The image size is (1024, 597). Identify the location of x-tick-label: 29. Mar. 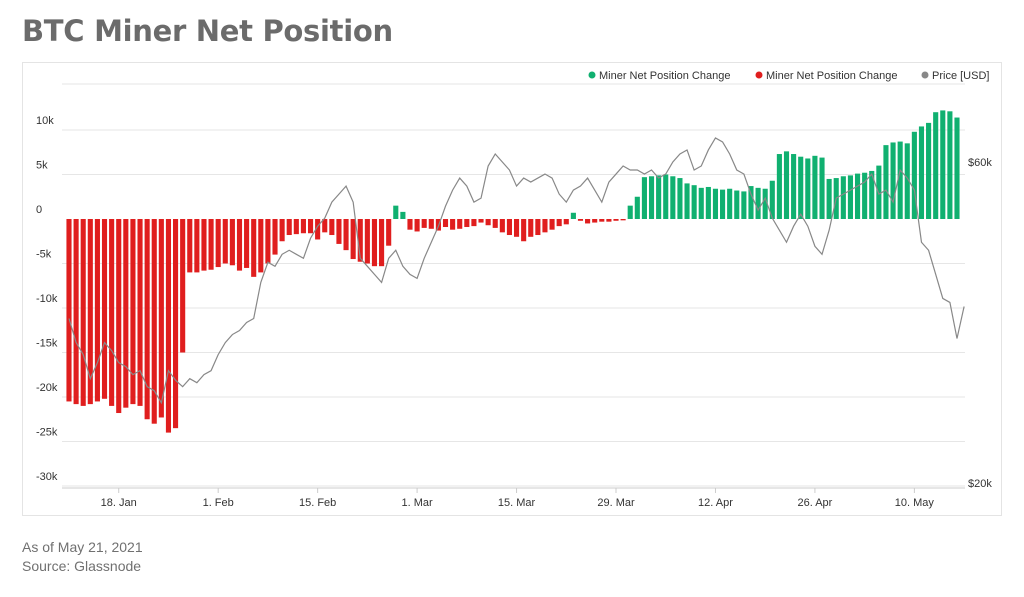
(616, 503).